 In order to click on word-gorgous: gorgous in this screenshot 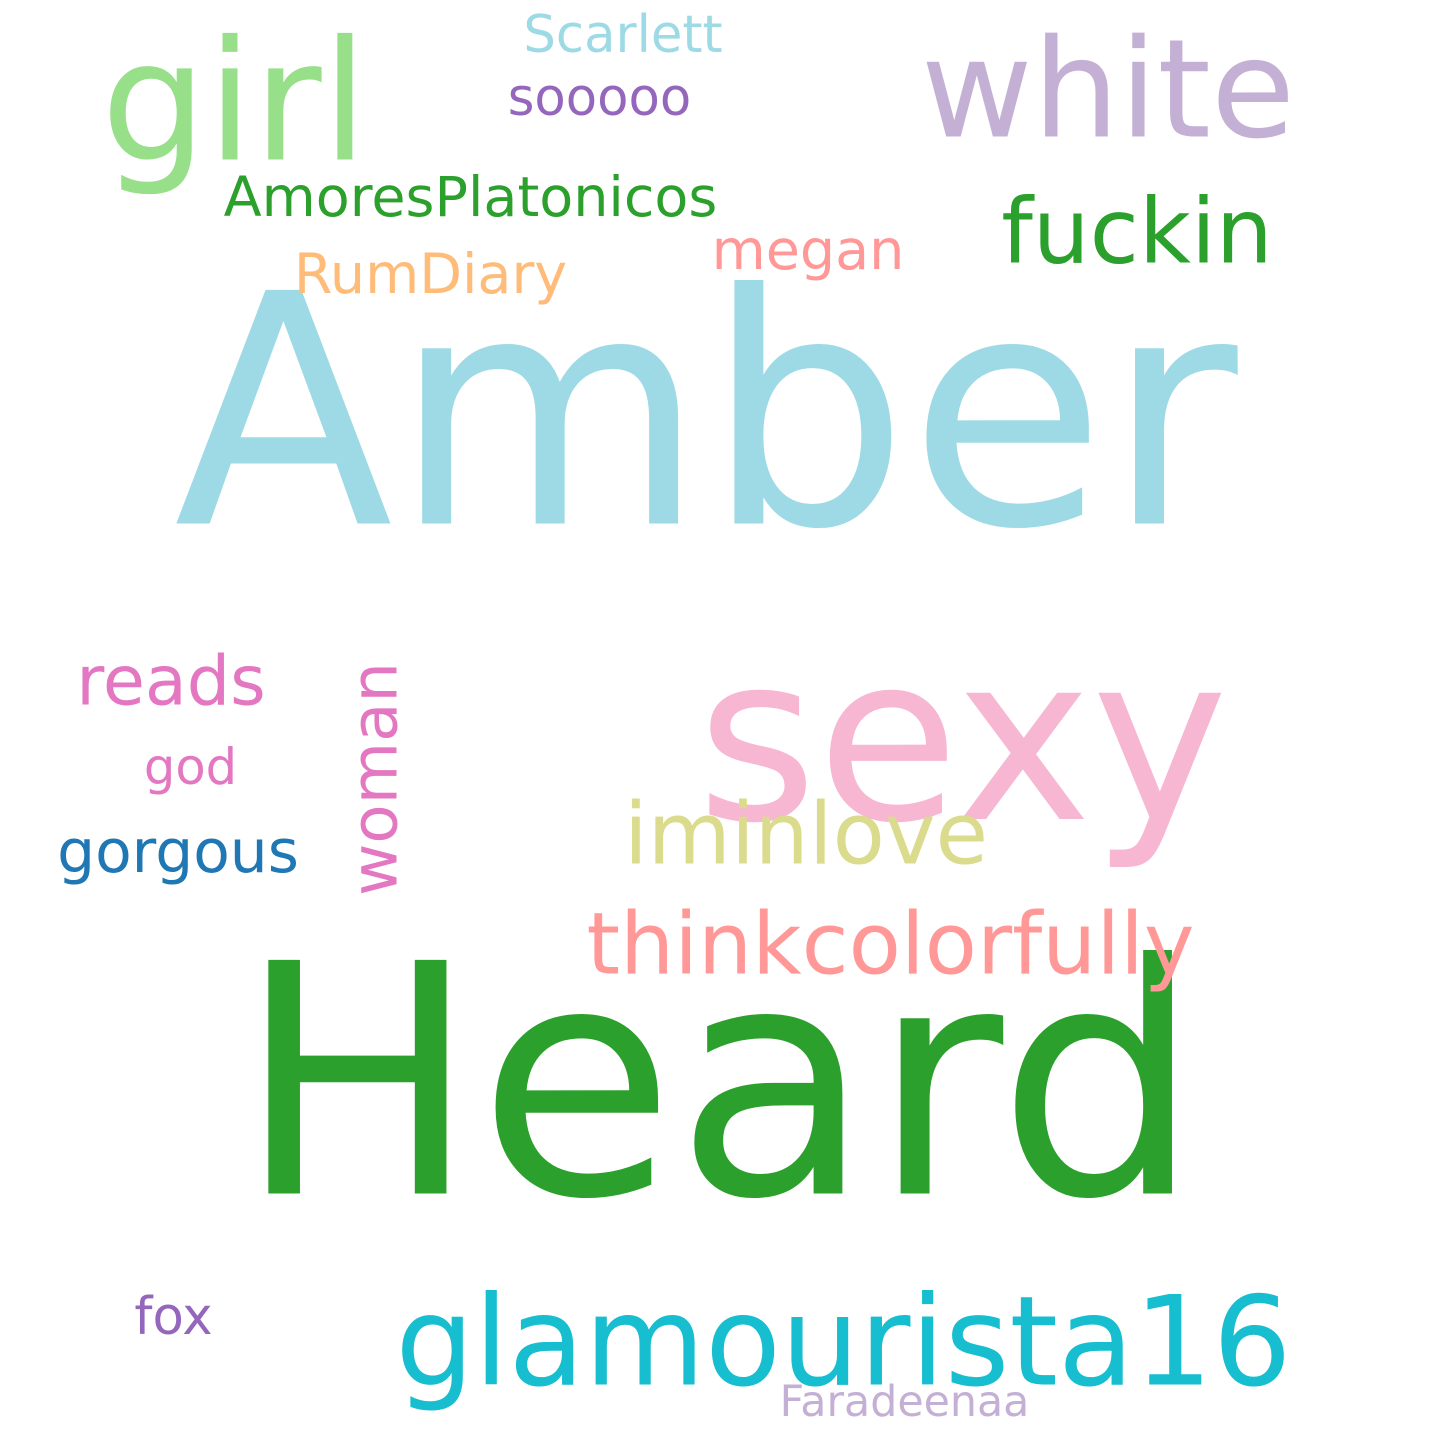, I will do `click(178, 852)`.